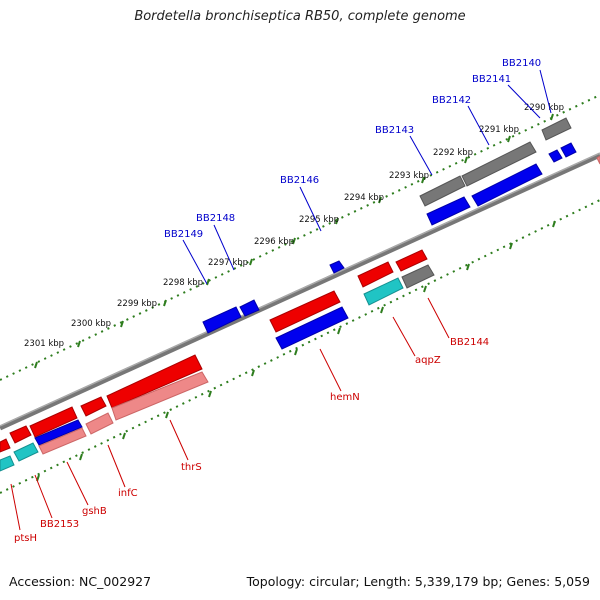 This screenshot has height=600, width=600. I want to click on gene-BB2146, so click(337, 267).